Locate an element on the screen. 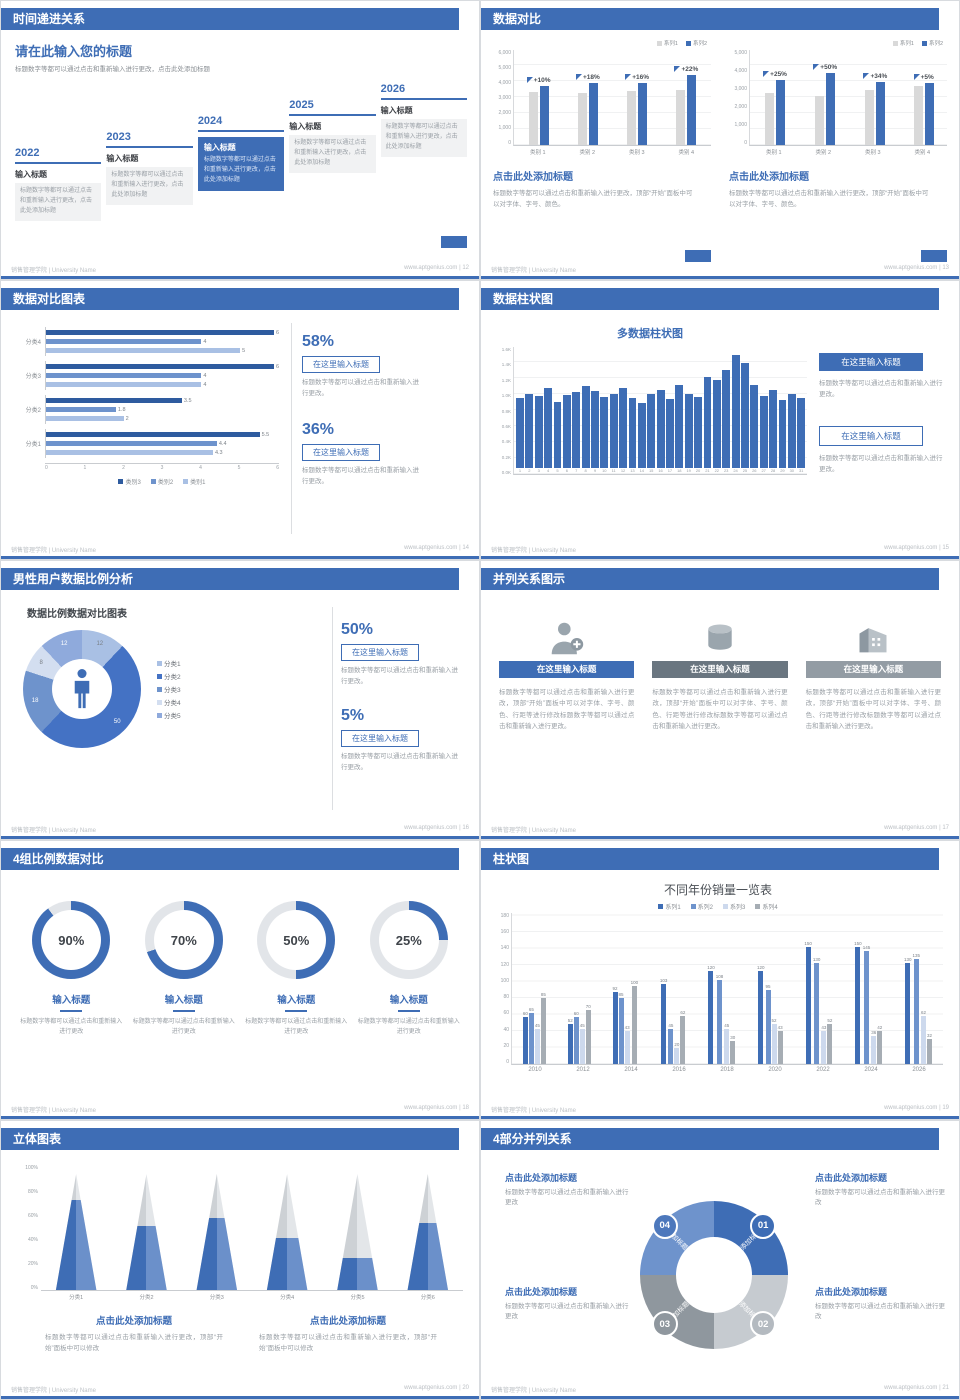 This screenshot has width=960, height=1400. donut-ring: 50% is located at coordinates (296, 940).